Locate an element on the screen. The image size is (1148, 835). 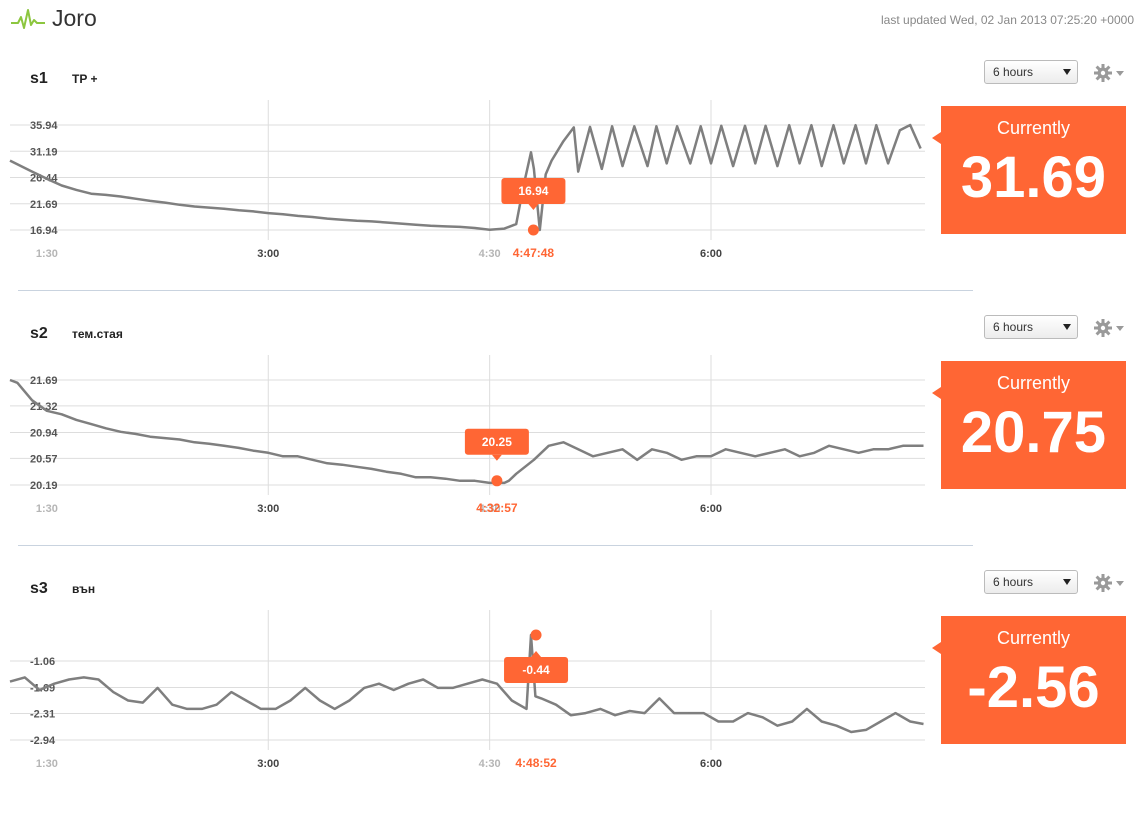
current-reading-box: Currently 31.69 is located at coordinates (1029, 170).